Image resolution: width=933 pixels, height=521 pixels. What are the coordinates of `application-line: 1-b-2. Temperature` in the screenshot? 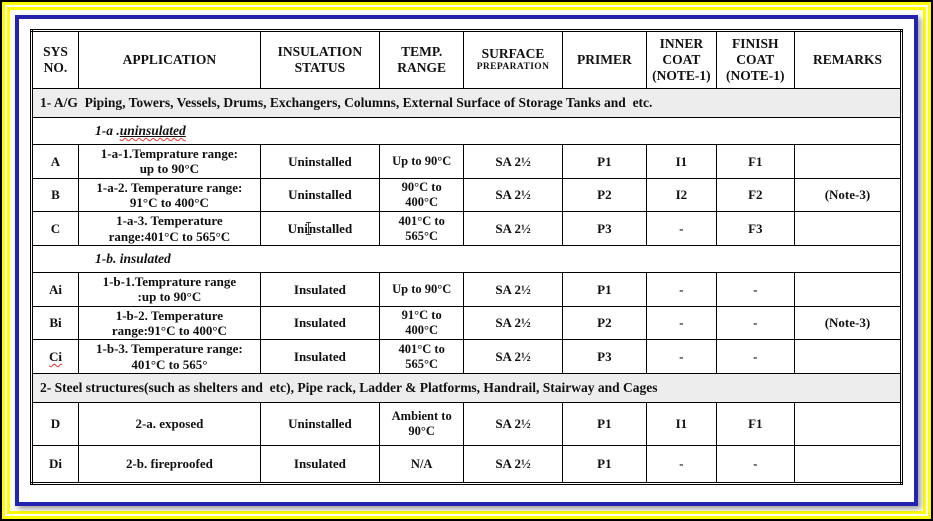 It's located at (169, 315).